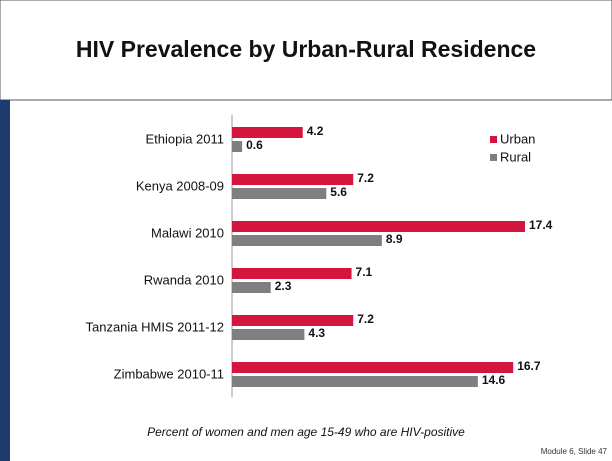  Describe the element at coordinates (254, 145) in the screenshot. I see `value-label: 0.6` at that location.